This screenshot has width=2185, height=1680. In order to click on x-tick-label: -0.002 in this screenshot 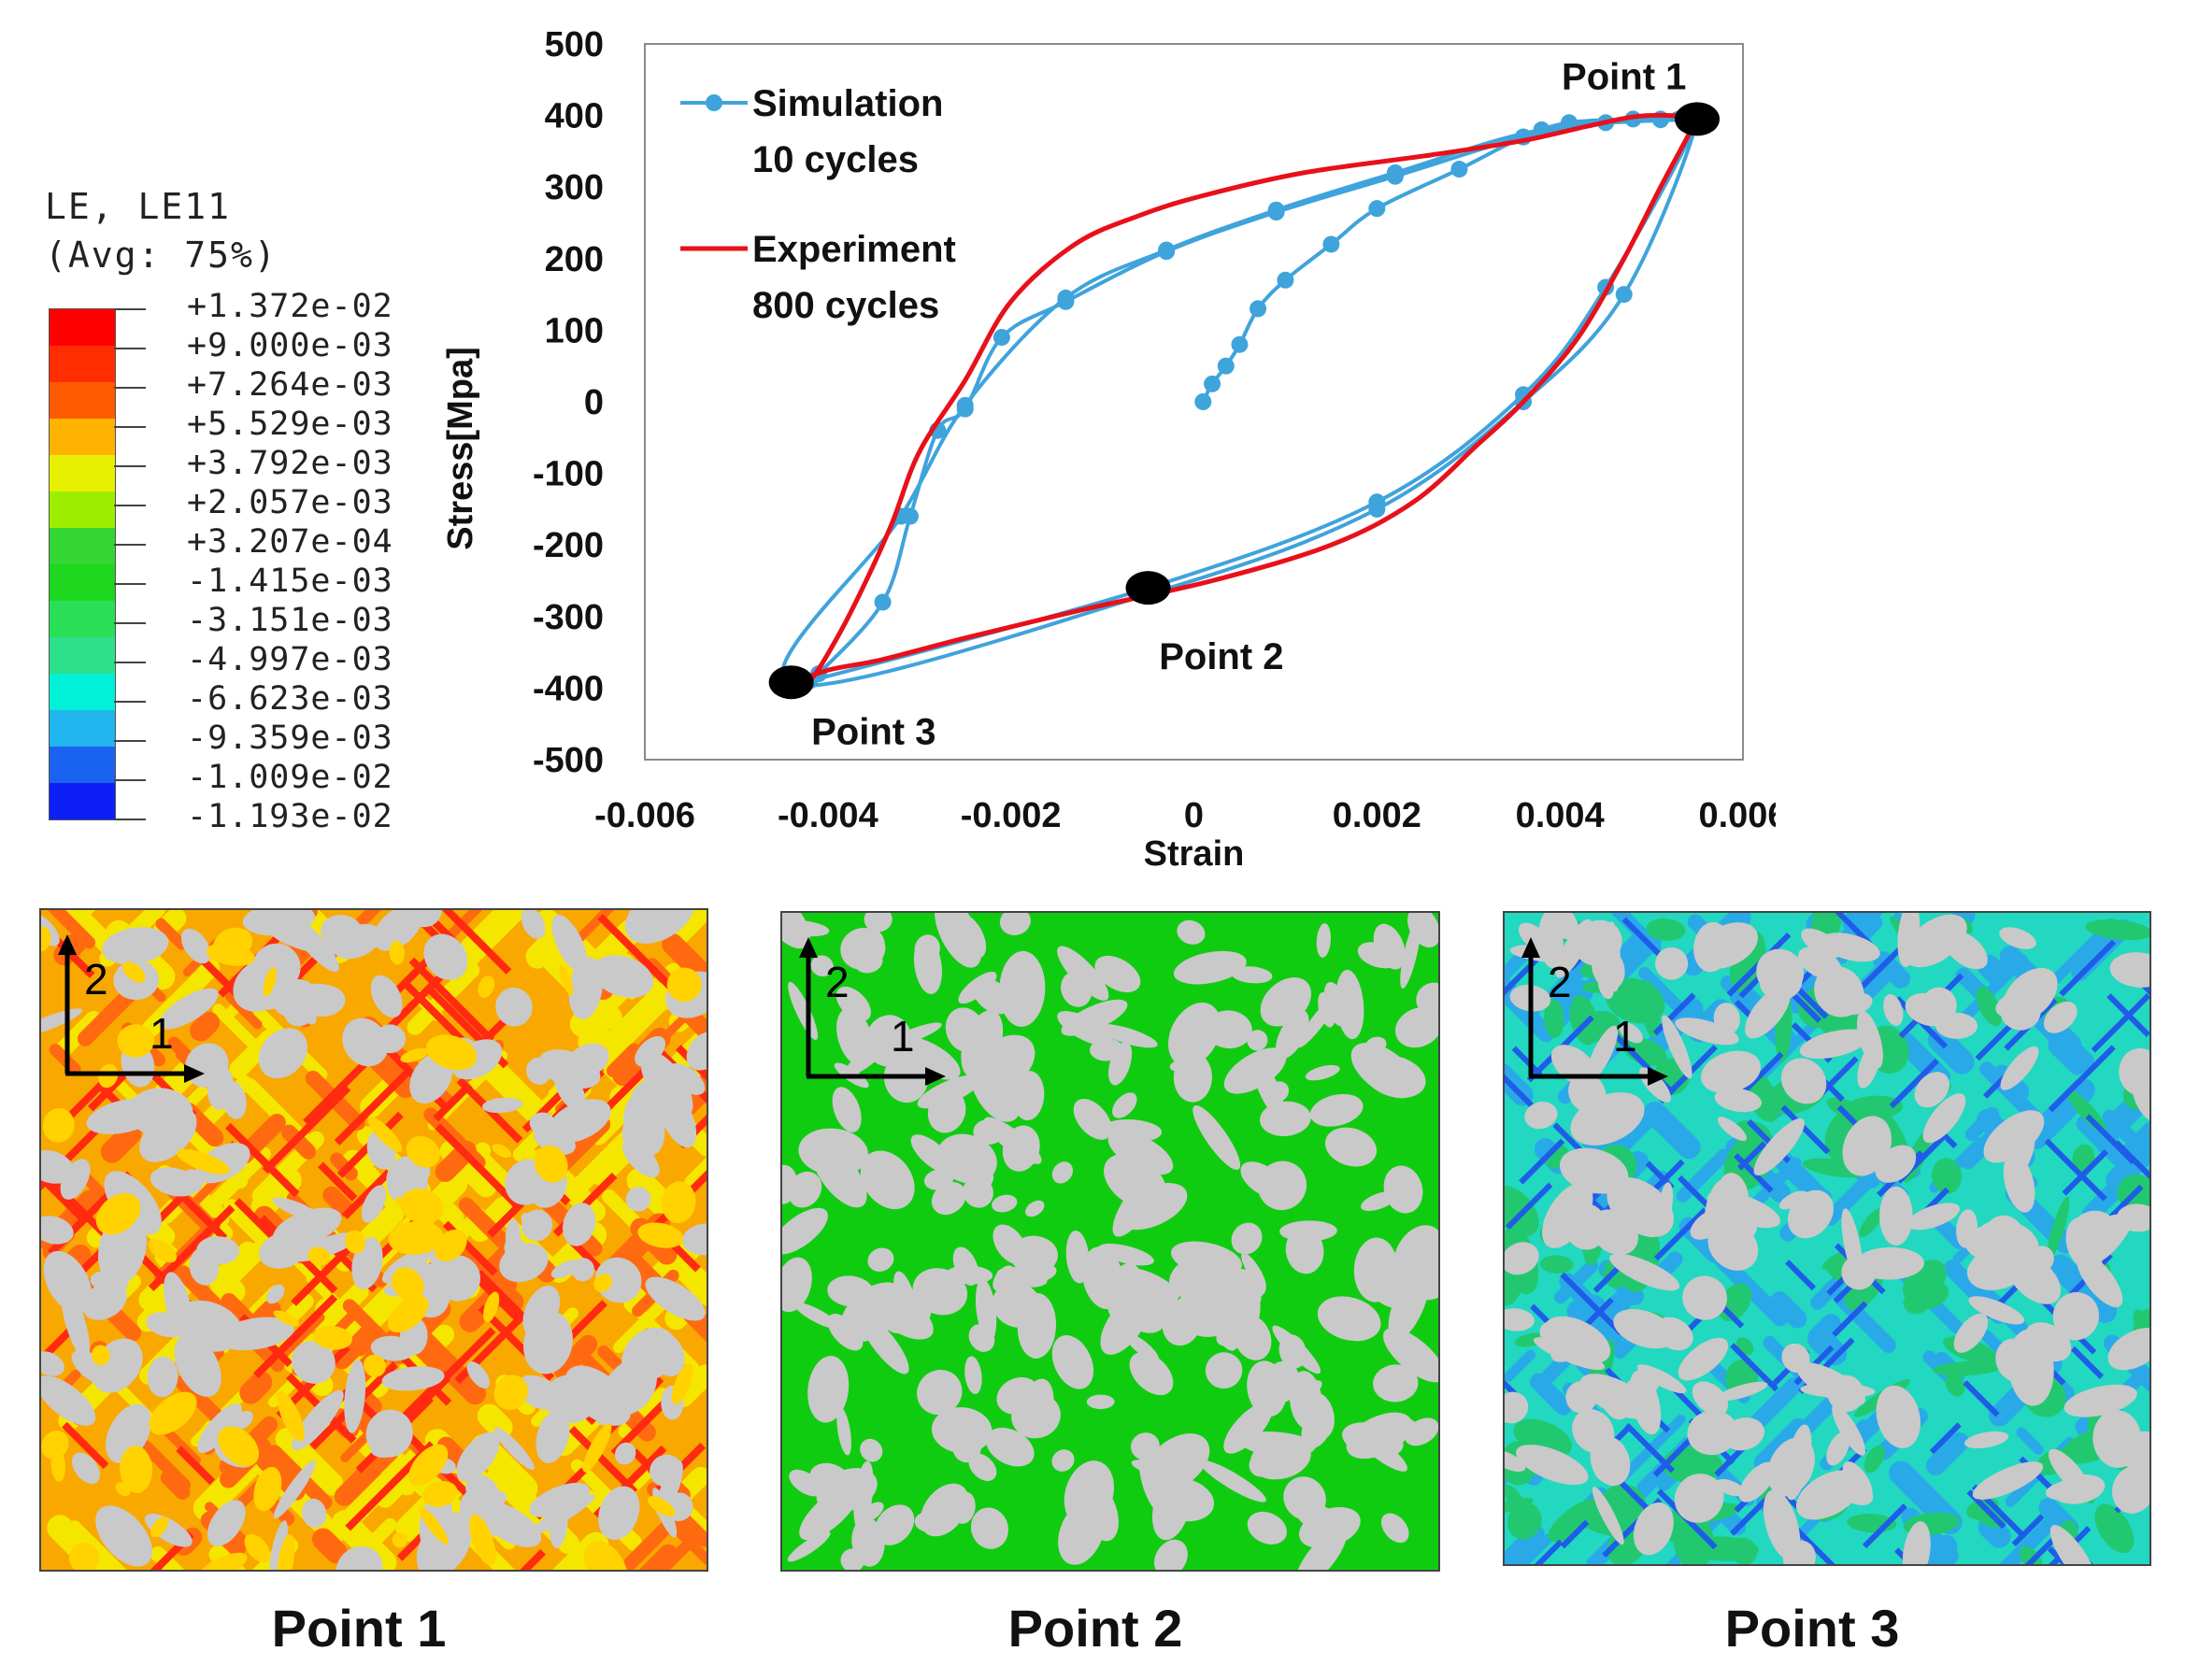, I will do `click(1012, 815)`.